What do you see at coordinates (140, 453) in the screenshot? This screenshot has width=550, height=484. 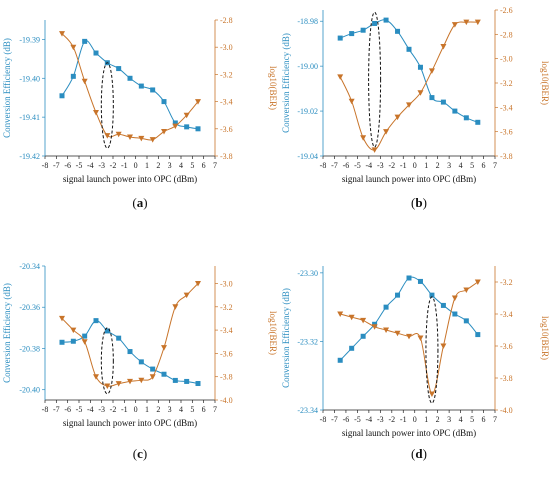 I see `panel-label: (c)` at bounding box center [140, 453].